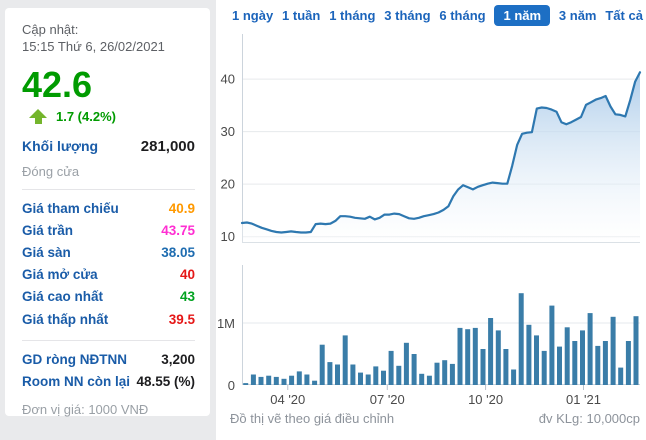  Describe the element at coordinates (577, 15) in the screenshot. I see `tab-period-7: 3 năm` at that location.